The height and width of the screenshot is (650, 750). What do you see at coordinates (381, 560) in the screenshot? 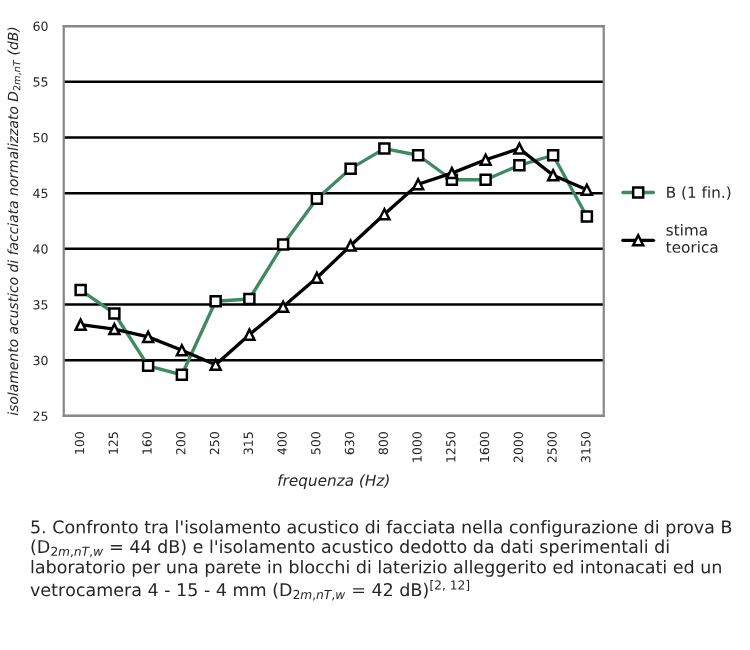
I see `text: 5. Confronto tra l'isolamento acustico di facciata nella configurazione di prova B (D$_{2m,nT,w}$ = 44 dB) e l'isolamento acustico dedotto da dati sperimentali di laboratorio per una parete in blocchi di laterizio alleggerito ed intonacati ed un vetrocamera 4 - 15 - 4 mm (D$_{2m,nT,w}$ = 42 dB)$^{[2, 12]}$` at bounding box center [381, 560].